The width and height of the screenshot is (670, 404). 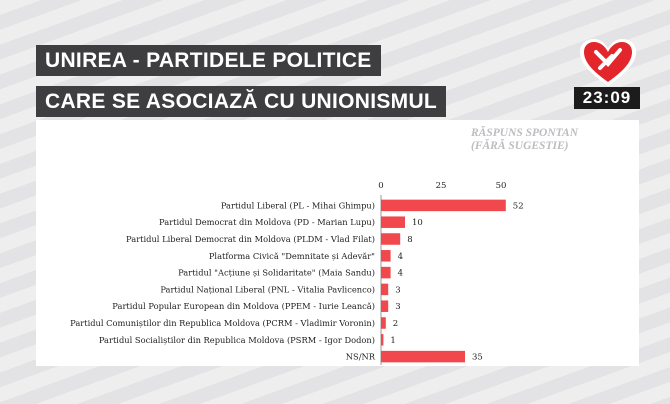 I want to click on chart-subtitle: RĂSPUNS SPONTAN (FĂRĂ SUGESTIE), so click(x=551, y=140).